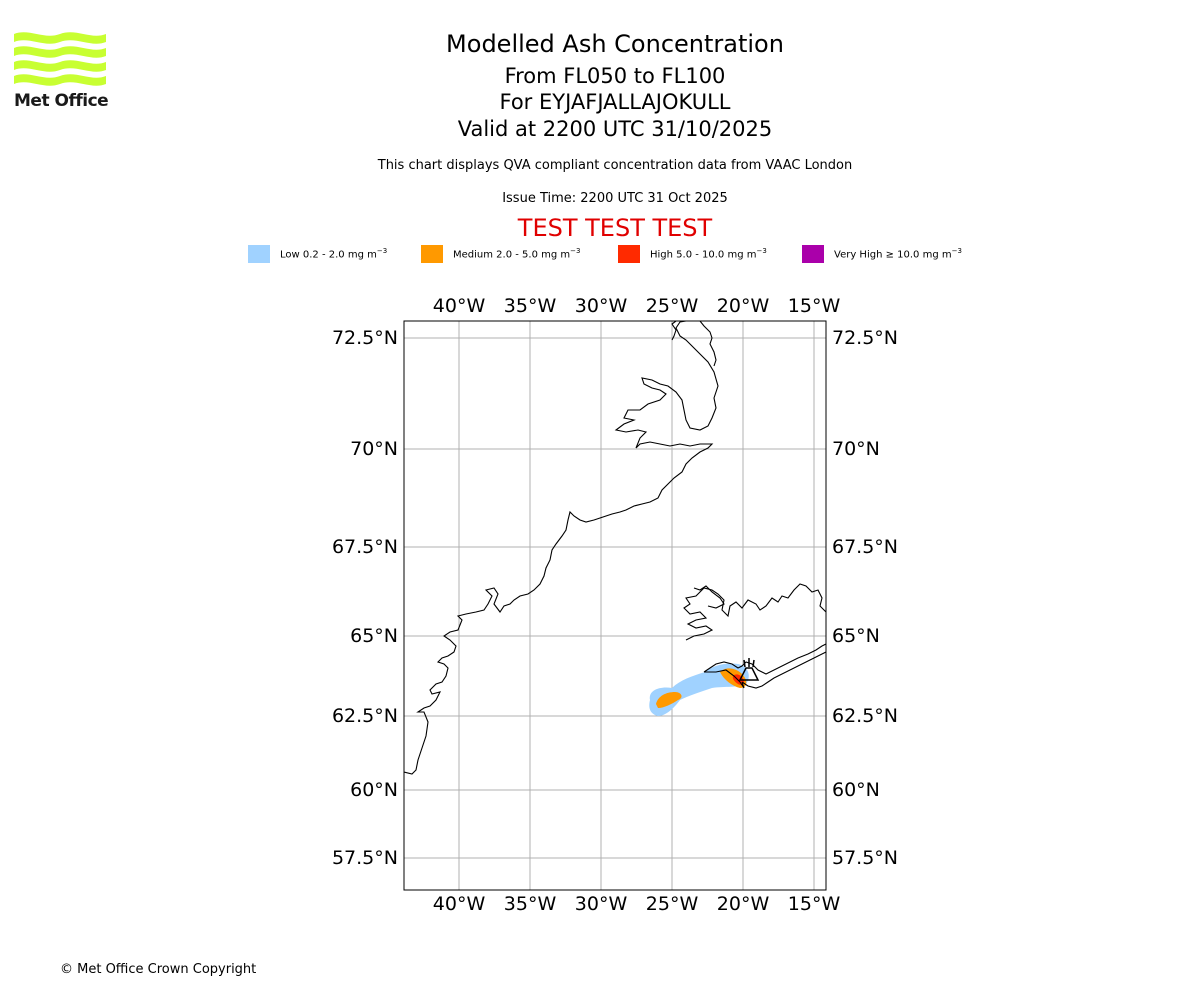 This screenshot has width=1200, height=1000. Describe the element at coordinates (328, 255) in the screenshot. I see `legend-label-low: Low 0.2 - 2.0 mg m` at that location.